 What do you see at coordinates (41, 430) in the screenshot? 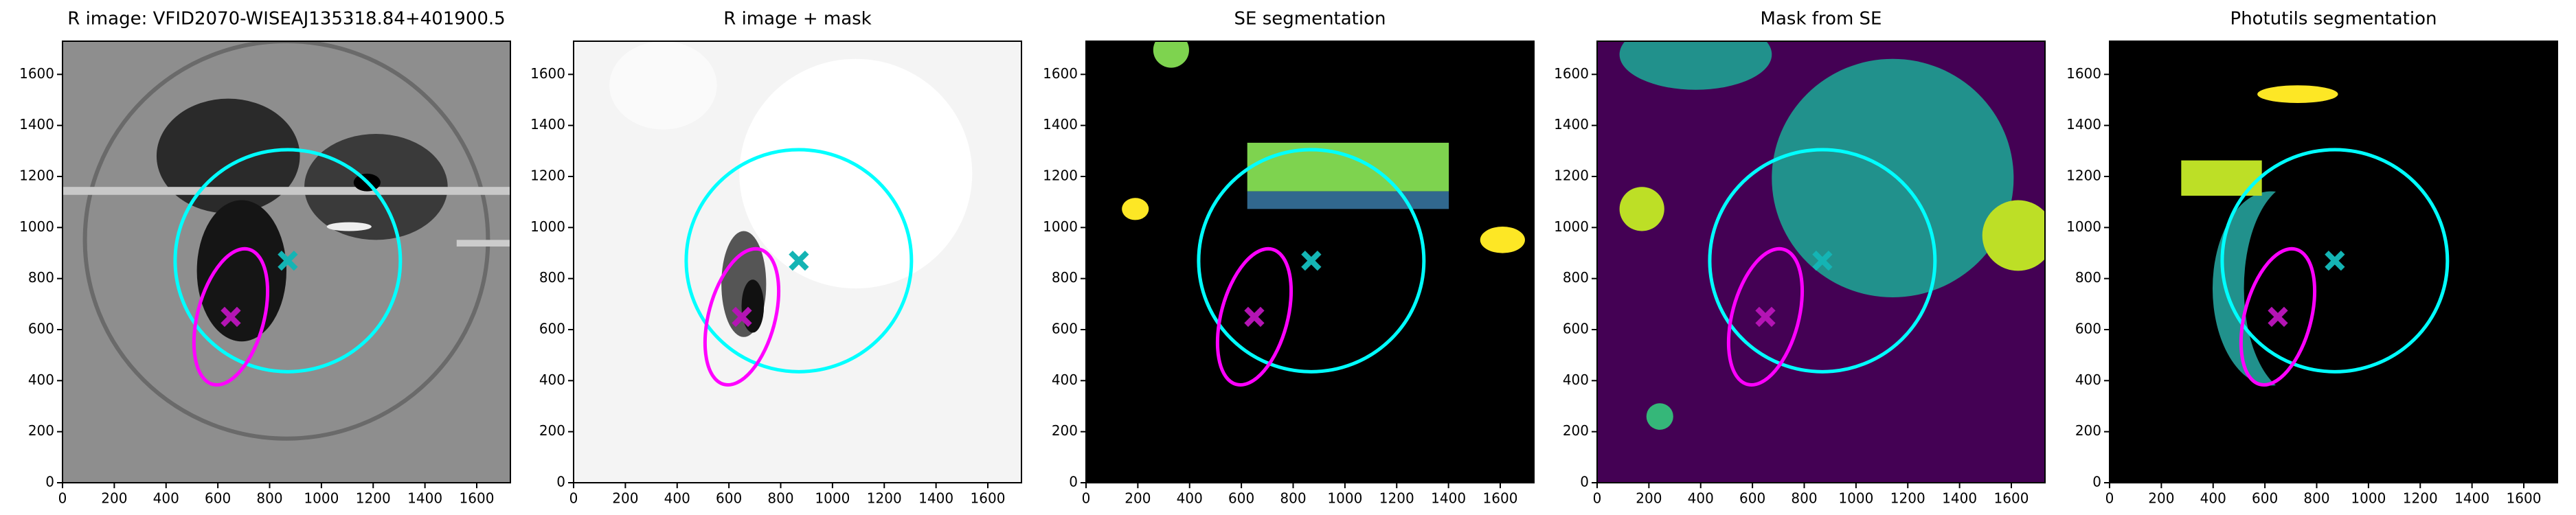
I see `y-tick-label: 200` at bounding box center [41, 430].